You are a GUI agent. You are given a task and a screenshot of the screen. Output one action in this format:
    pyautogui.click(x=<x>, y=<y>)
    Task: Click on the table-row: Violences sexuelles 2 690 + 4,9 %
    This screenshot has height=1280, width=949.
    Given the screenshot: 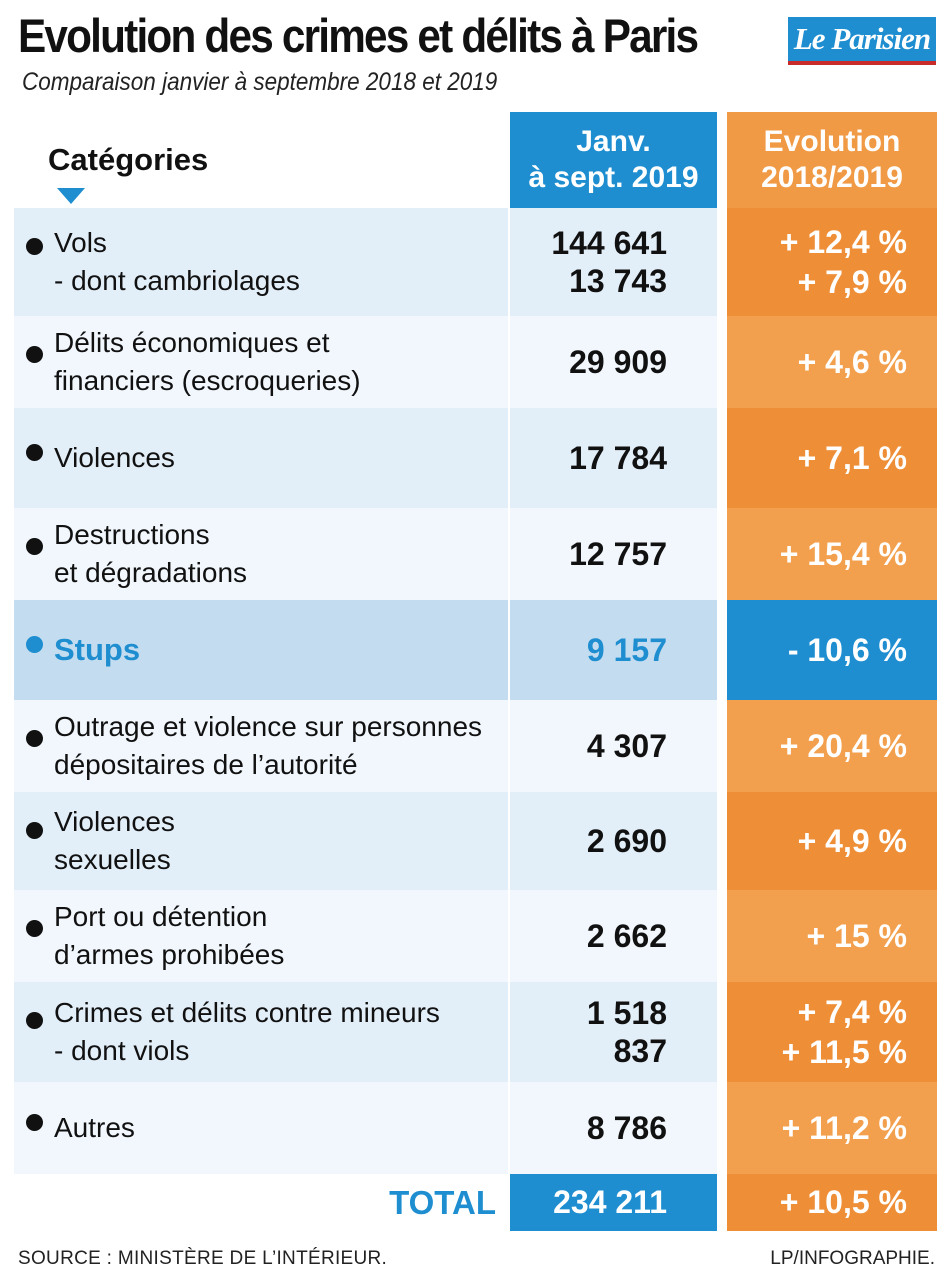 What is the action you would take?
    pyautogui.click(x=474, y=841)
    